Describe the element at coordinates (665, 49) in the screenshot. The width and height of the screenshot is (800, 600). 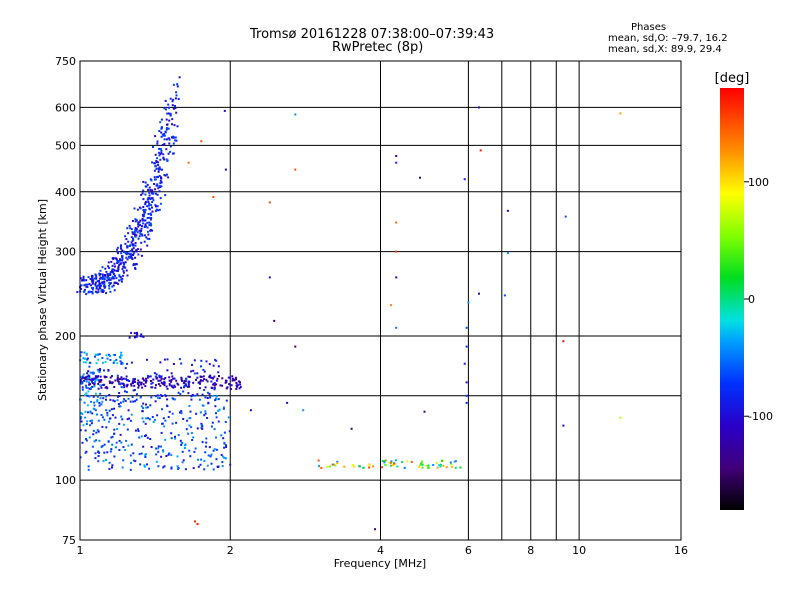
I see `phases-x-stats: mean, sd,X: 89.9, 29.4` at that location.